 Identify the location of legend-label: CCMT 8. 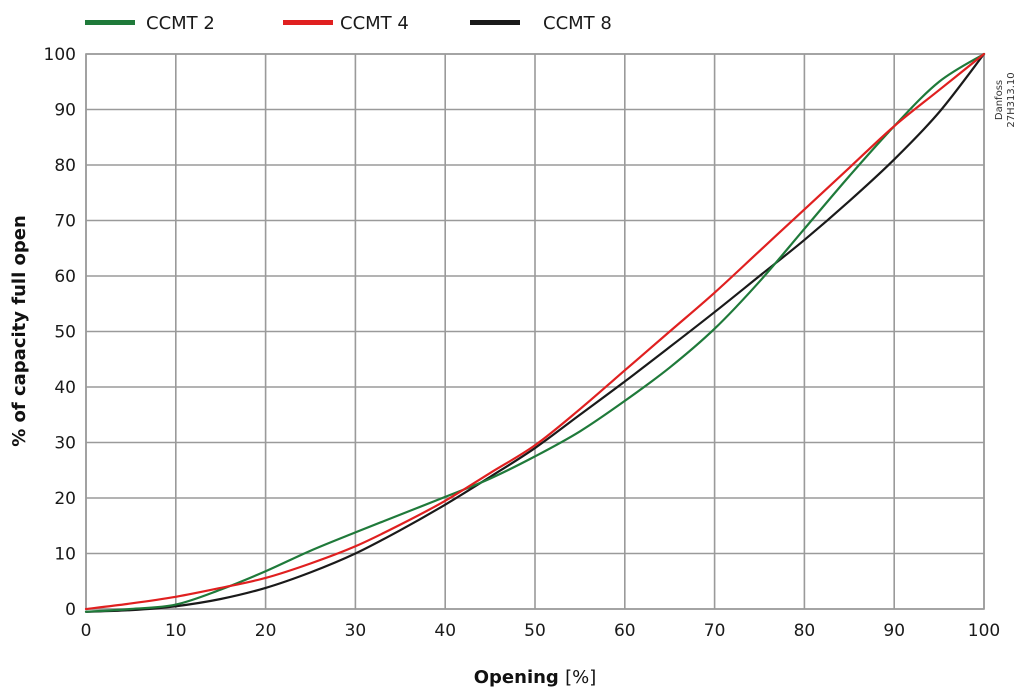
(577, 23).